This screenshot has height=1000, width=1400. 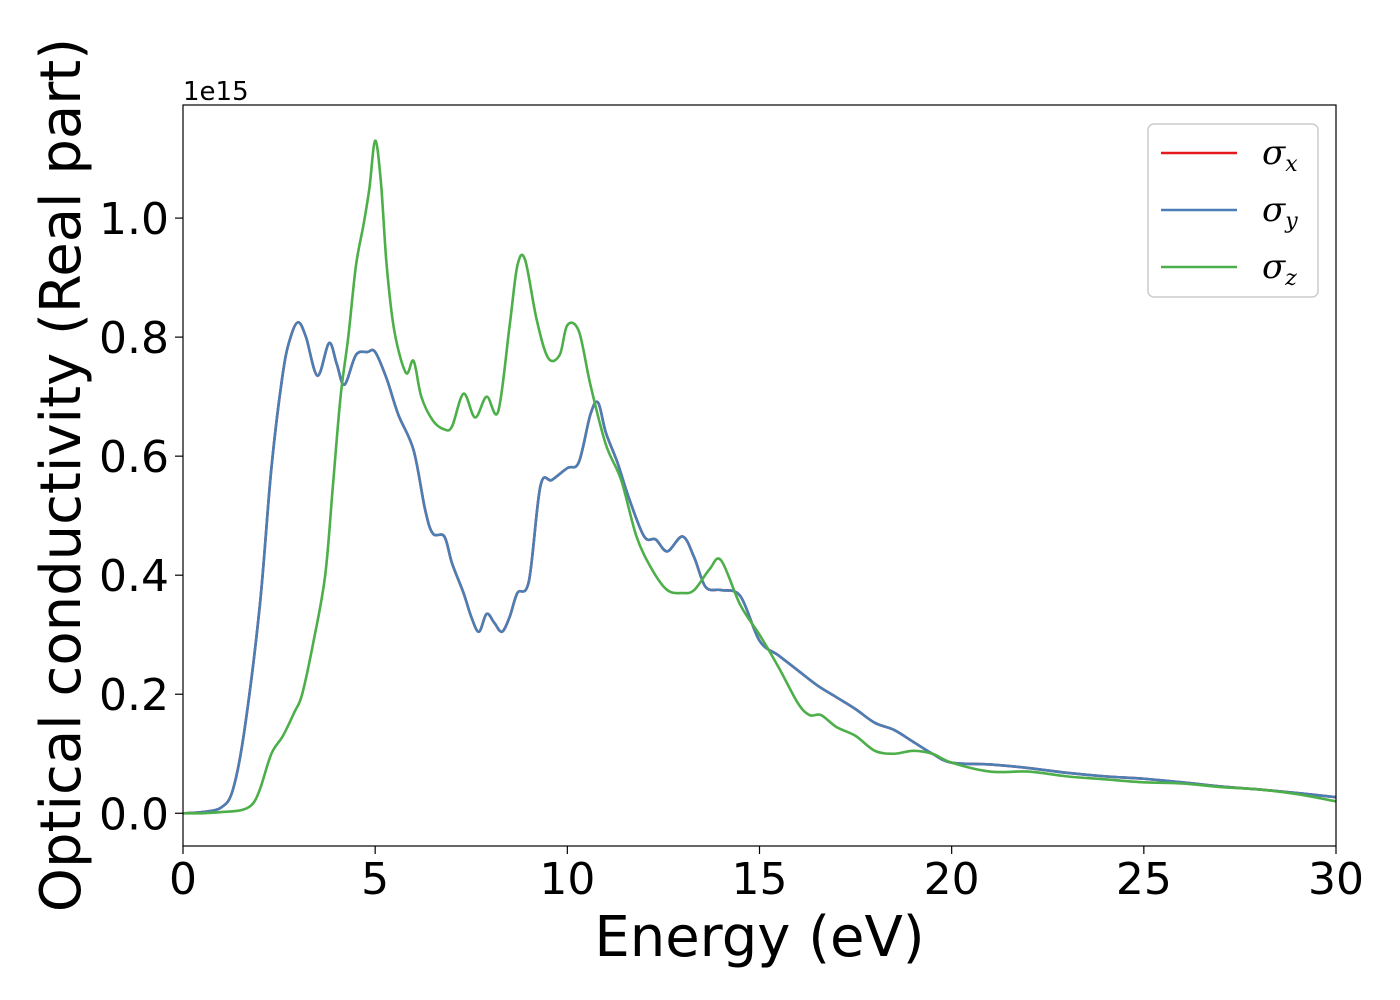 What do you see at coordinates (134, 814) in the screenshot?
I see `y-tick-label: 0.0` at bounding box center [134, 814].